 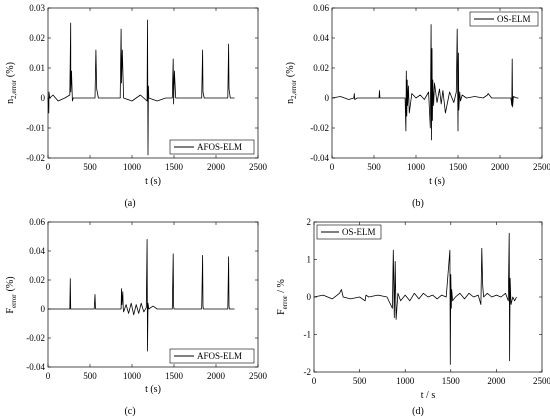 I want to click on y-tick-label: -2, so click(x=308, y=372).